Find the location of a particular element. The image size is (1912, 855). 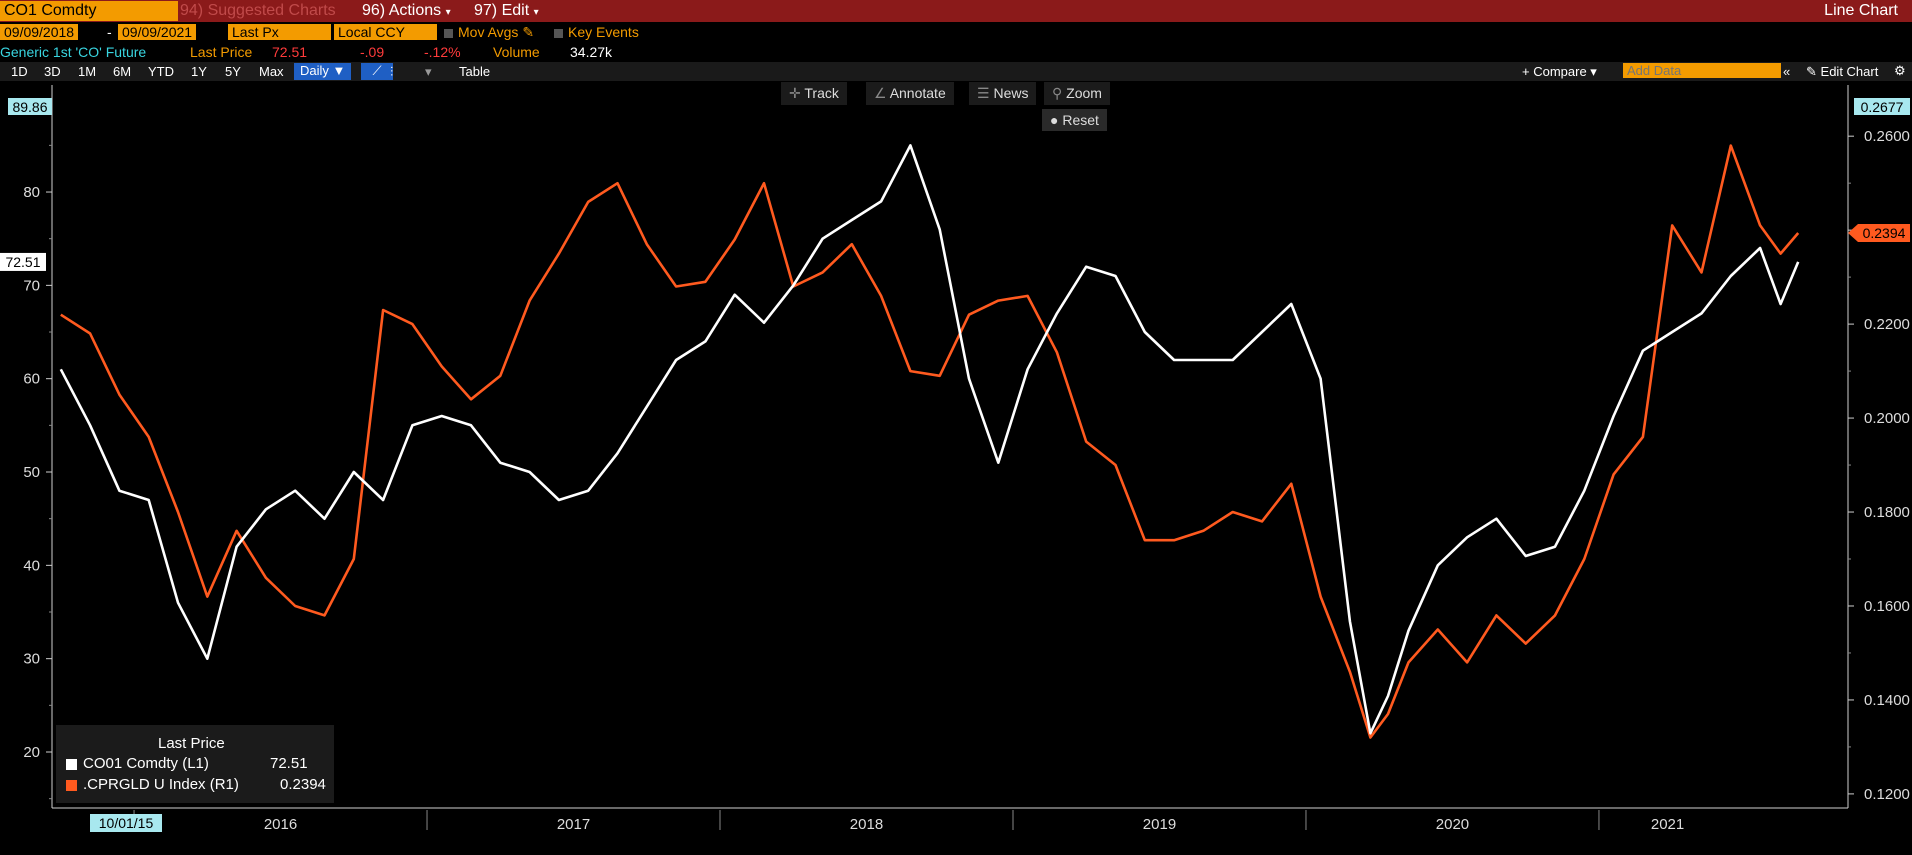

range-1d: 1D is located at coordinates (19, 71).